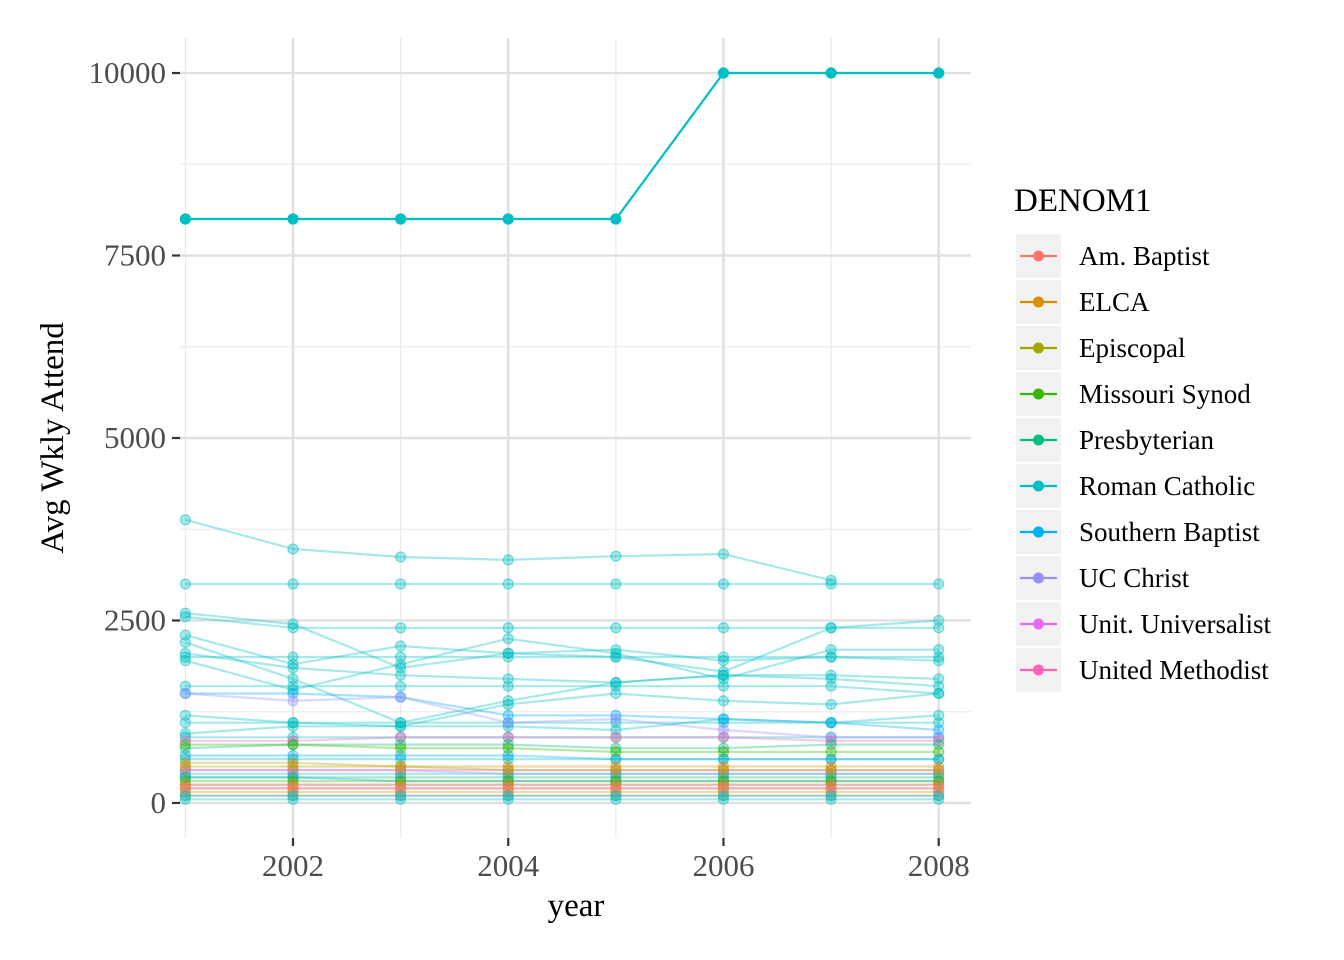 The image size is (1344, 960). I want to click on legend-entry: Episcopal, so click(1100, 348).